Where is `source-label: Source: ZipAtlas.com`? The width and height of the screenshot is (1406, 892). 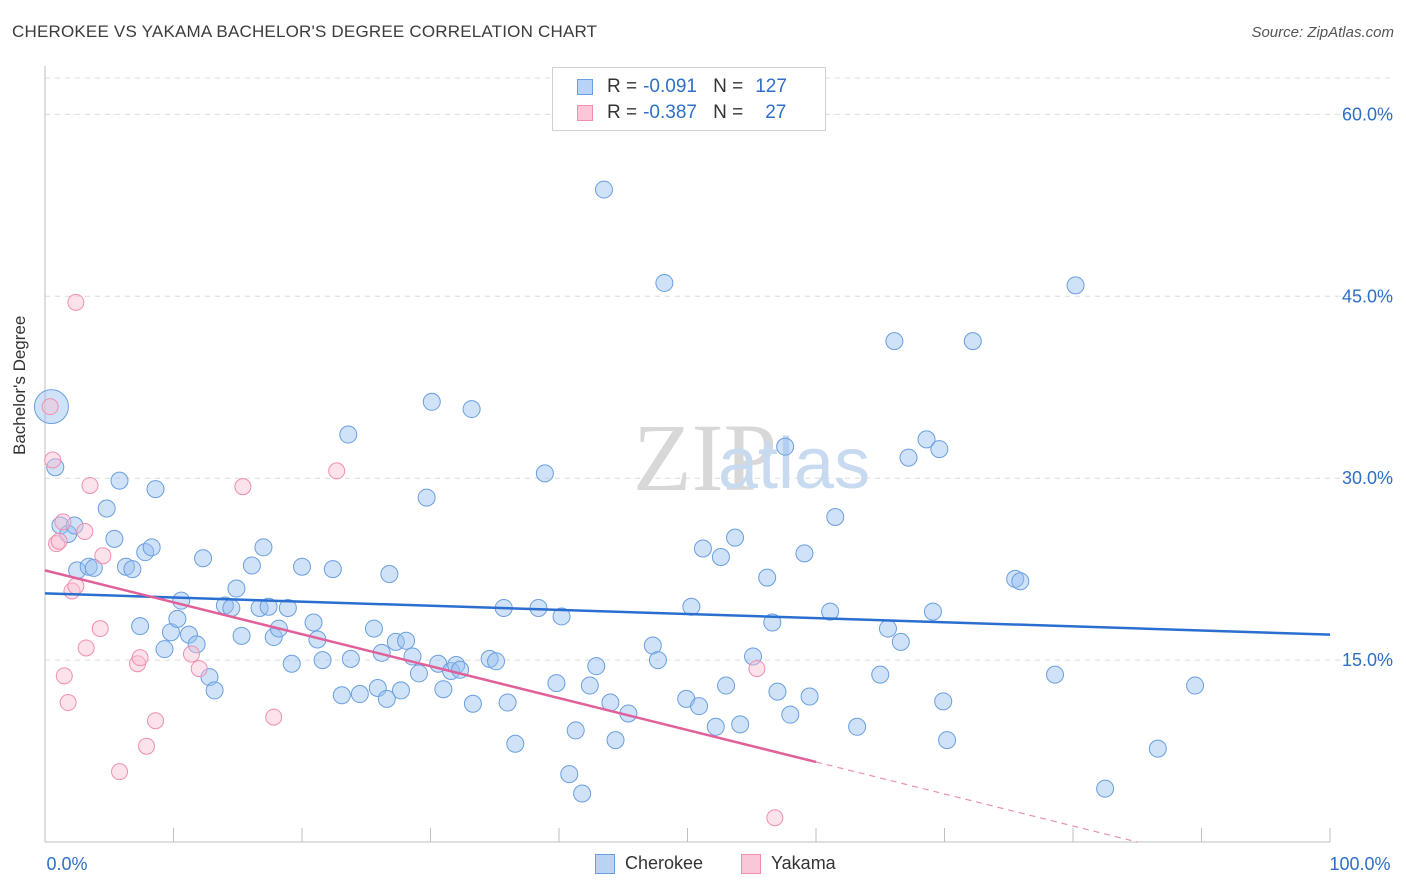
source-label: Source: ZipAtlas.com is located at coordinates (1322, 32).